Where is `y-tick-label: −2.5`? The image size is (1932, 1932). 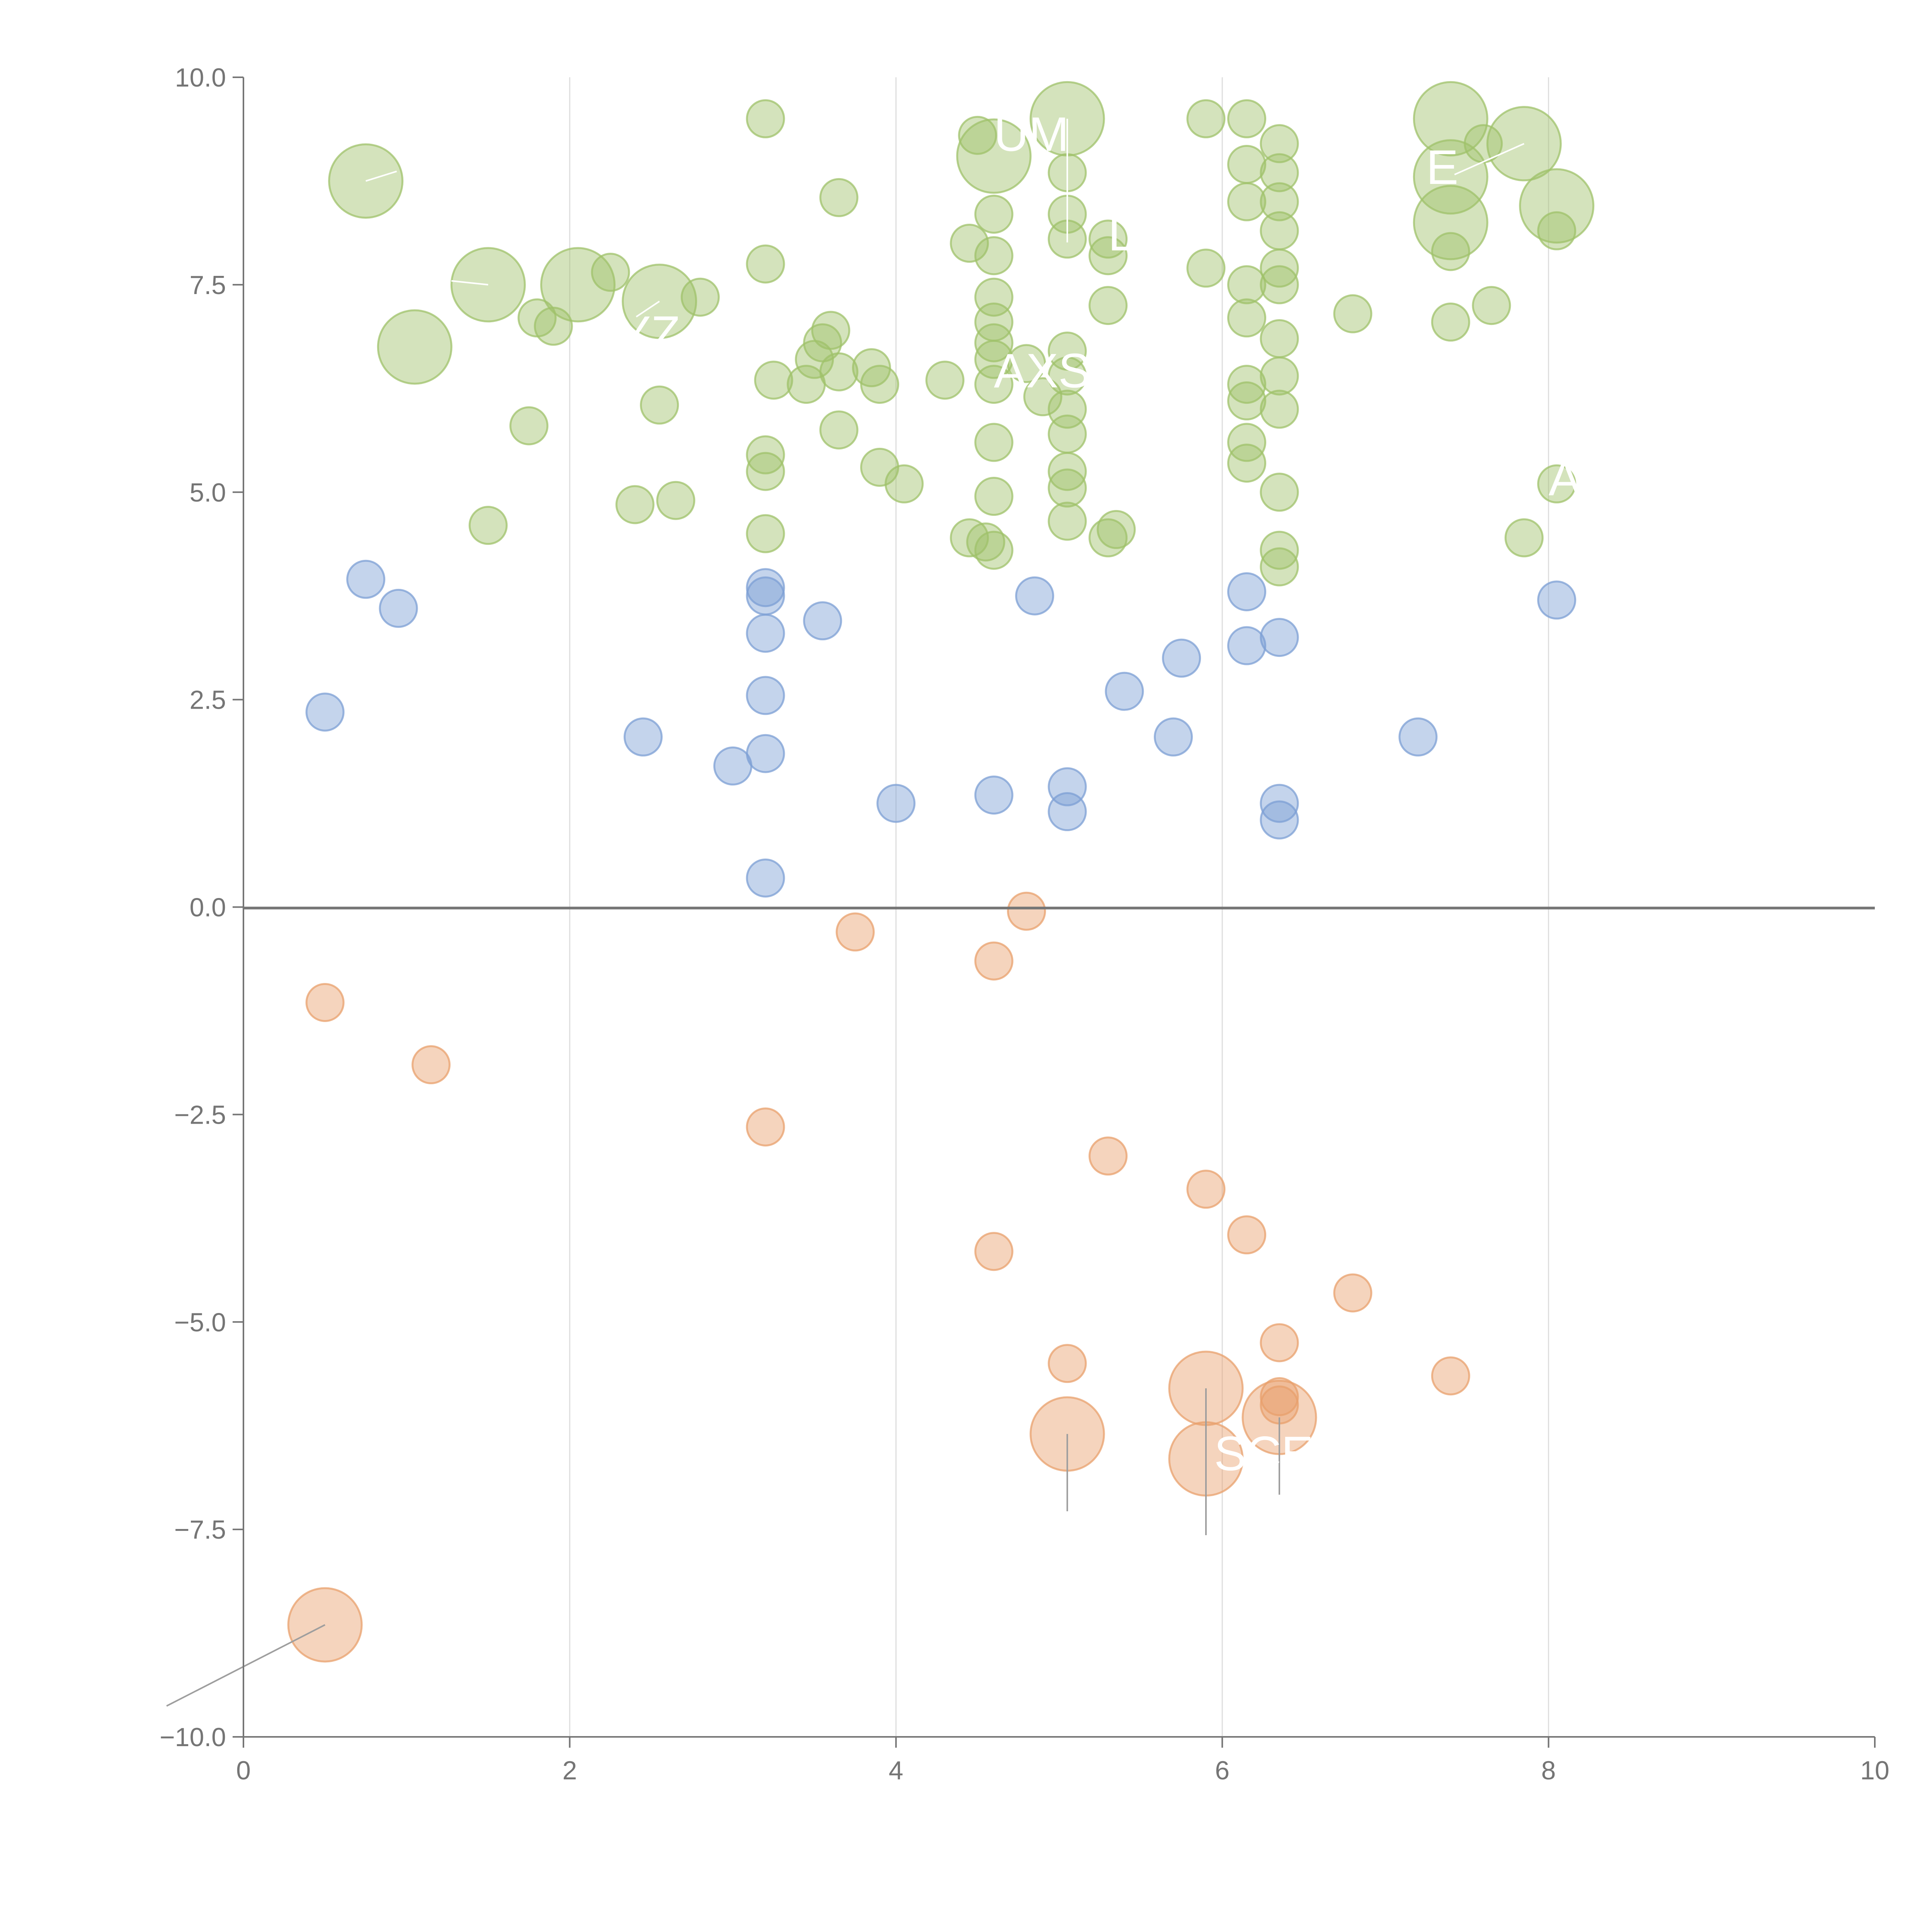
y-tick-label: −2.5 is located at coordinates (200, 1114).